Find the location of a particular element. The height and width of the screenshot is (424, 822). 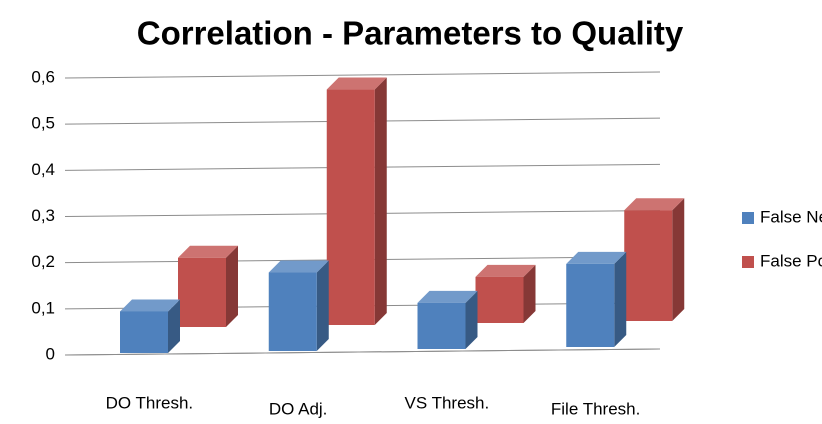

chart-title: Correlation - Parameters to Quality is located at coordinates (410, 33).